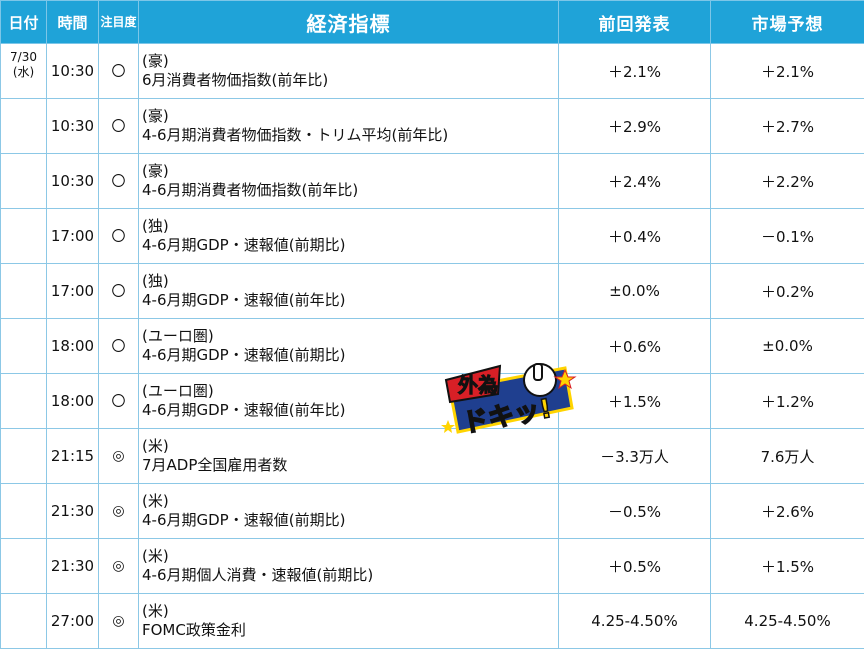  What do you see at coordinates (23, 72) in the screenshot?
I see `weekday-text: (水)` at bounding box center [23, 72].